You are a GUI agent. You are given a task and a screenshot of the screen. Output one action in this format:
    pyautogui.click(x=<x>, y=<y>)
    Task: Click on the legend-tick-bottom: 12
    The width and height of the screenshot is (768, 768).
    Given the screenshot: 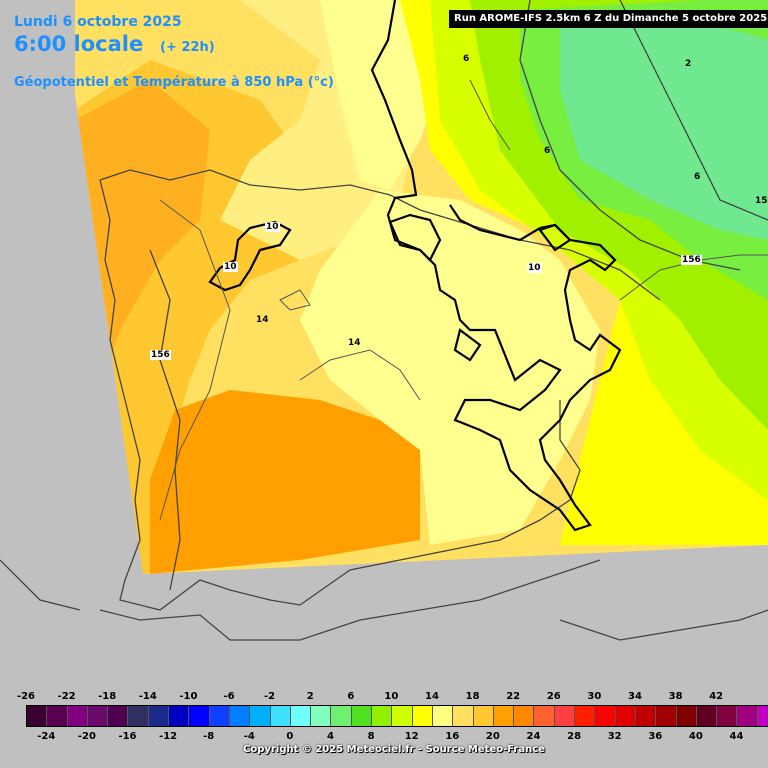 What is the action you would take?
    pyautogui.click(x=411, y=736)
    